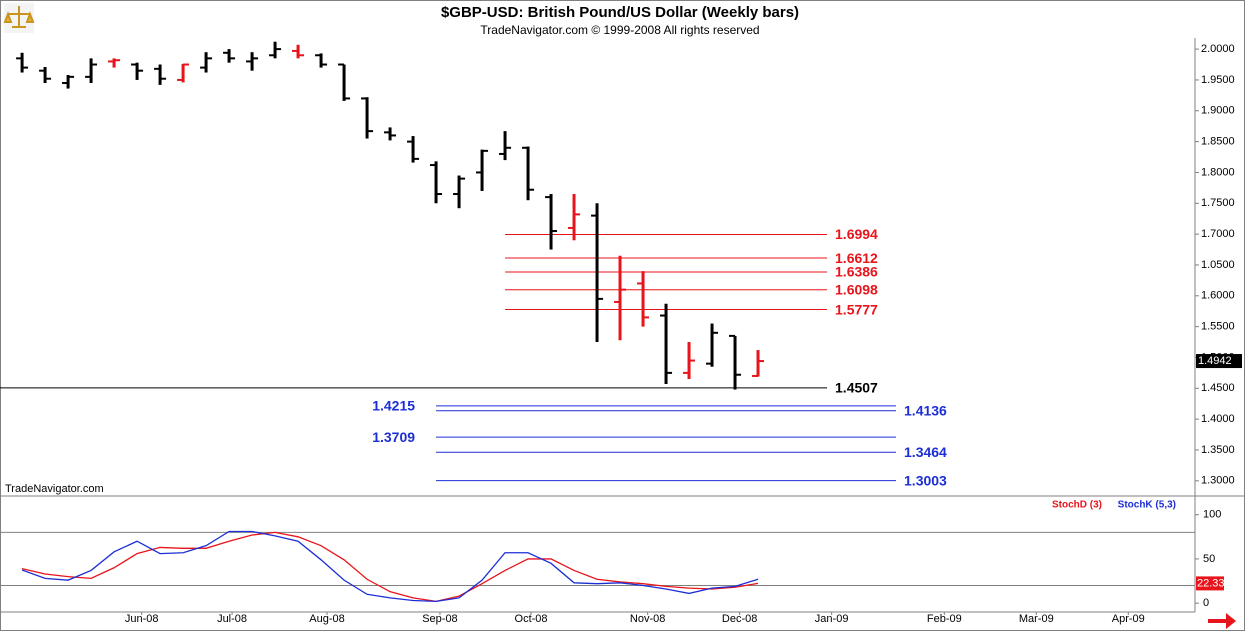 This screenshot has height=631, width=1245. What do you see at coordinates (1209, 559) in the screenshot?
I see `y-tick-label: 50` at bounding box center [1209, 559].